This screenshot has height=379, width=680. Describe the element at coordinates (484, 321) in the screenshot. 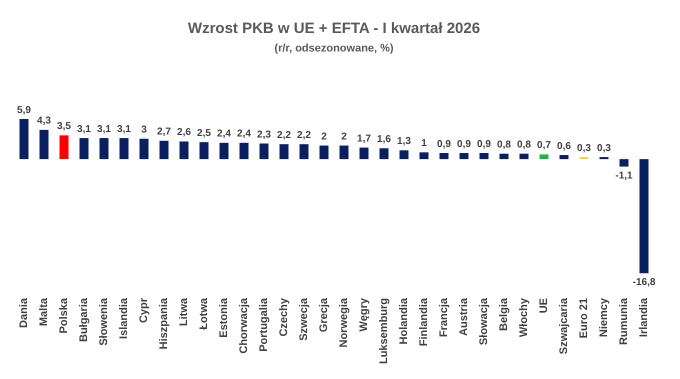

I see `x-tick-label: Słowacja` at that location.